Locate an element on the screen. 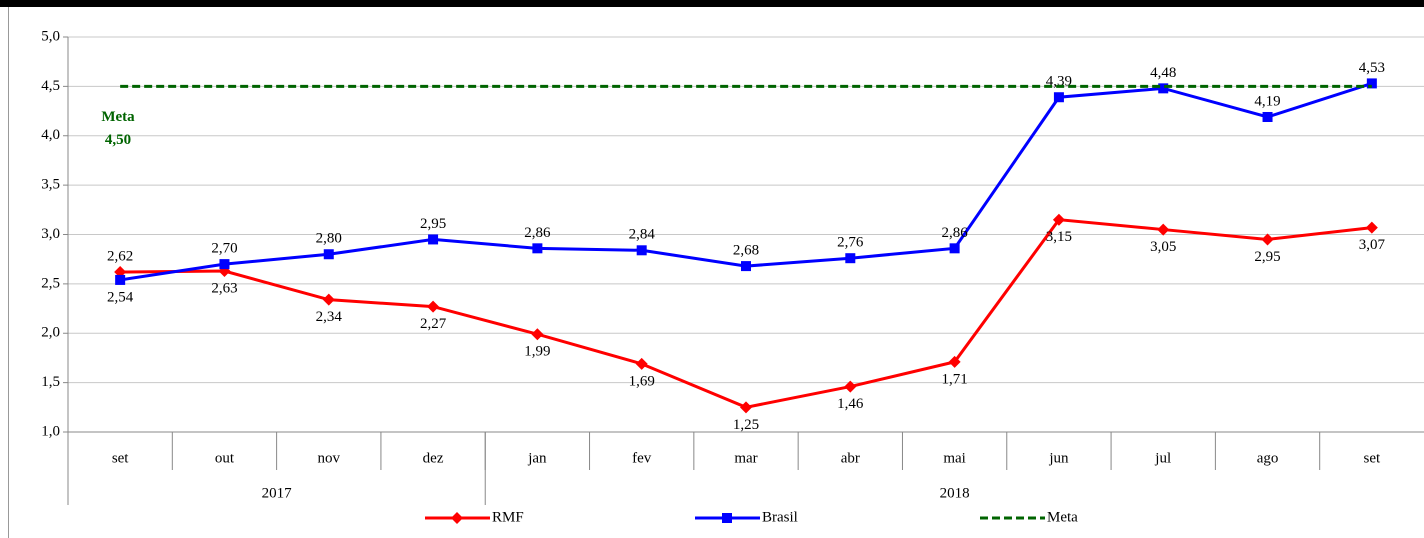 This screenshot has width=1424, height=538. x-tick-label: out is located at coordinates (225, 458).